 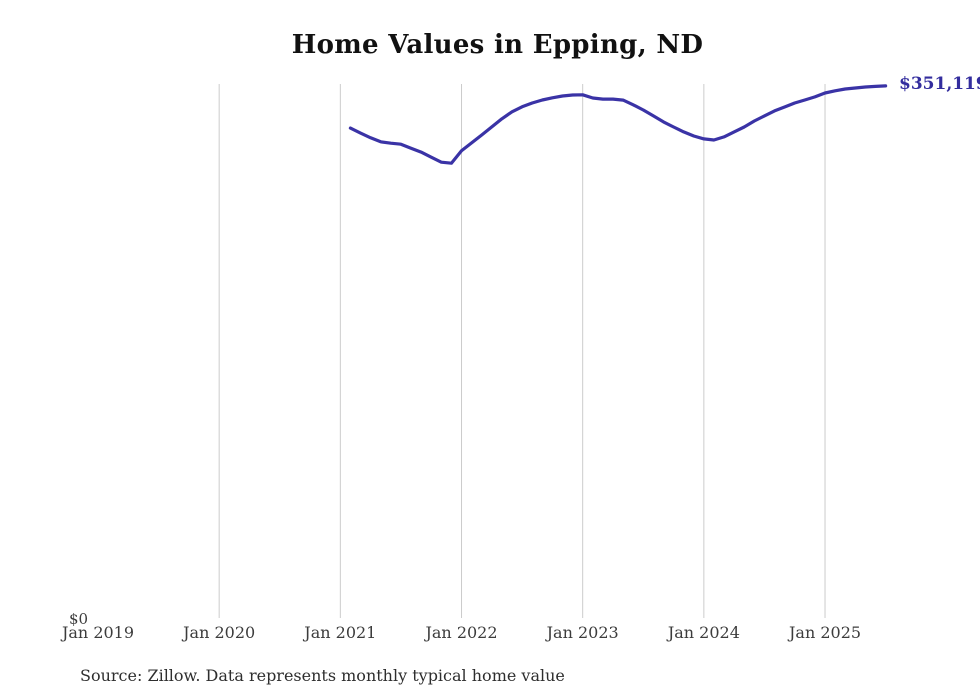 I want to click on x-axis-label: Jan 2022, so click(x=461, y=632).